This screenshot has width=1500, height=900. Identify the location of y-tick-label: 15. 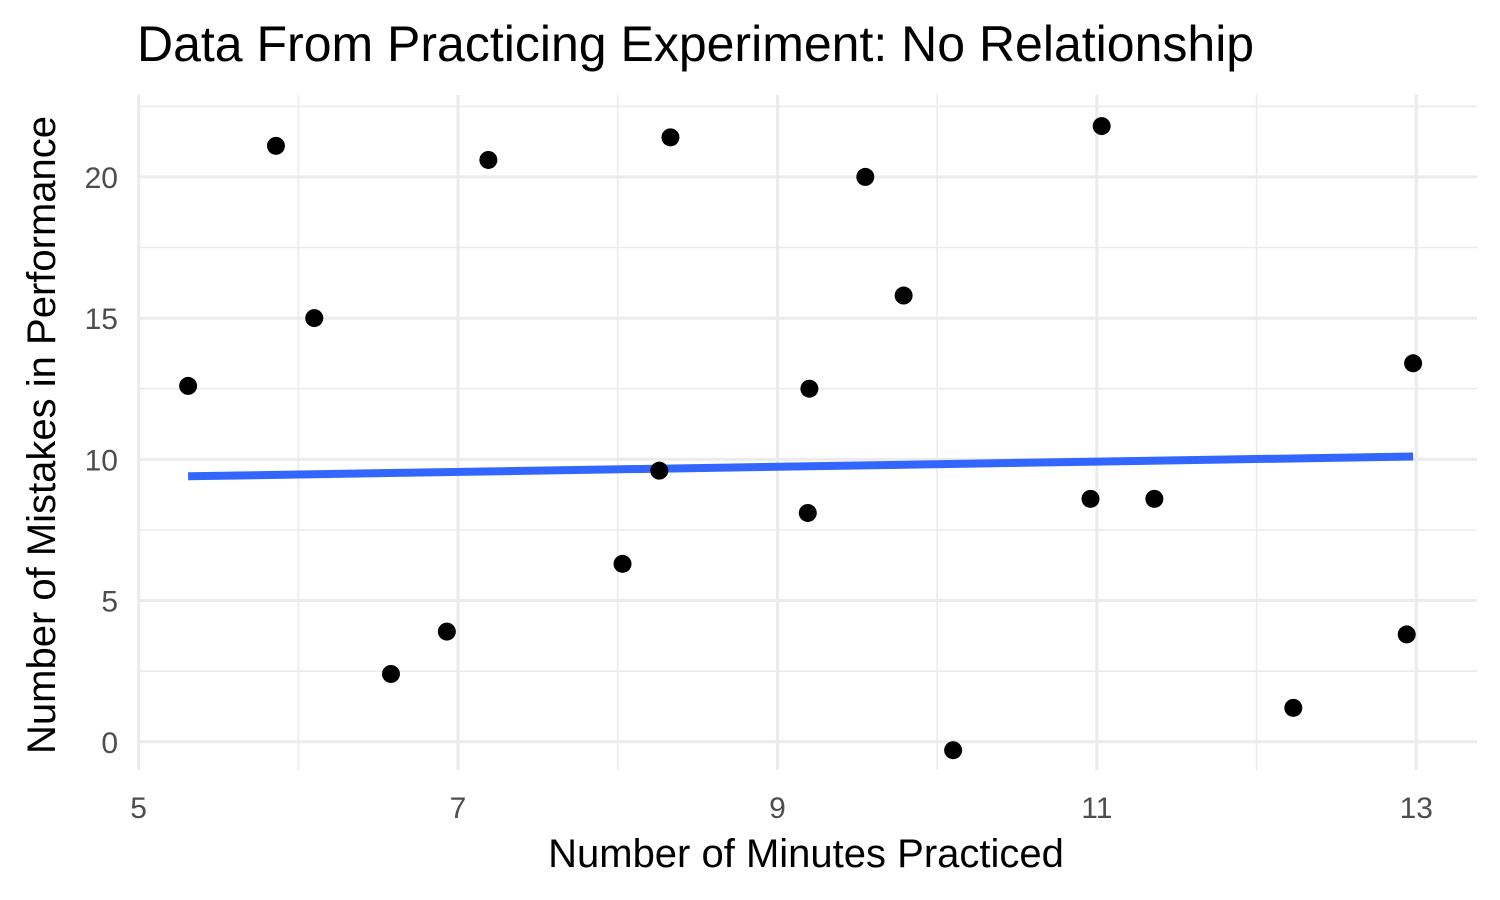
(101, 319).